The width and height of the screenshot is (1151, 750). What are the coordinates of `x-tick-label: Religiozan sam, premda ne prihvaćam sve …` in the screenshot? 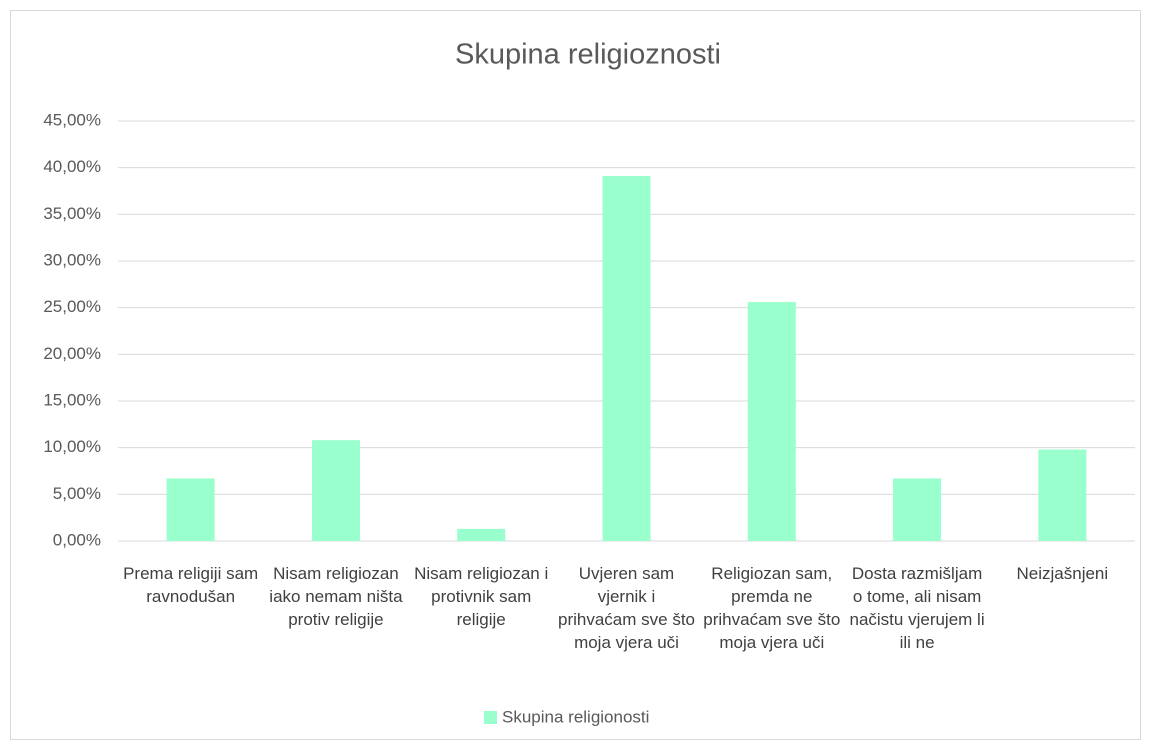 It's located at (772, 608).